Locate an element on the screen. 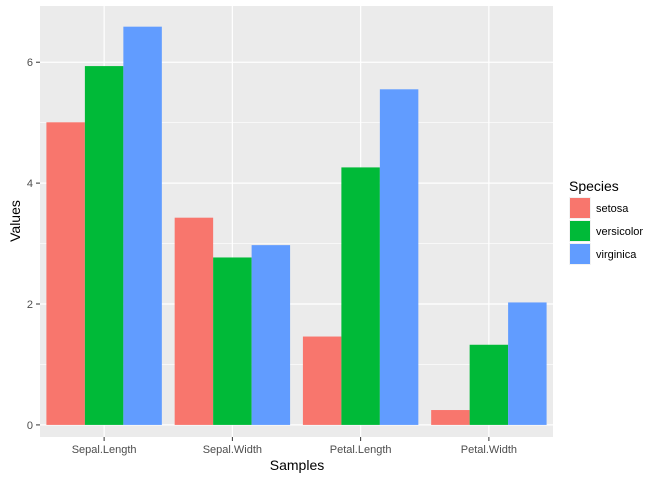 The image size is (672, 480). legend-label-versicolor: versicolor is located at coordinates (619, 232).